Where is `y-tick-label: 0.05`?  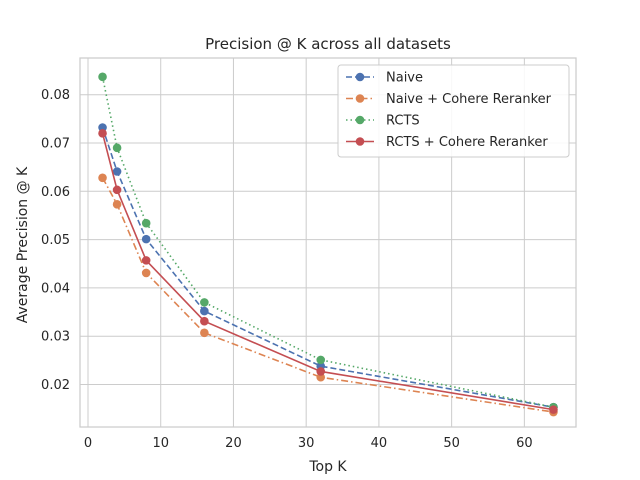
y-tick-label: 0.05 is located at coordinates (55, 240).